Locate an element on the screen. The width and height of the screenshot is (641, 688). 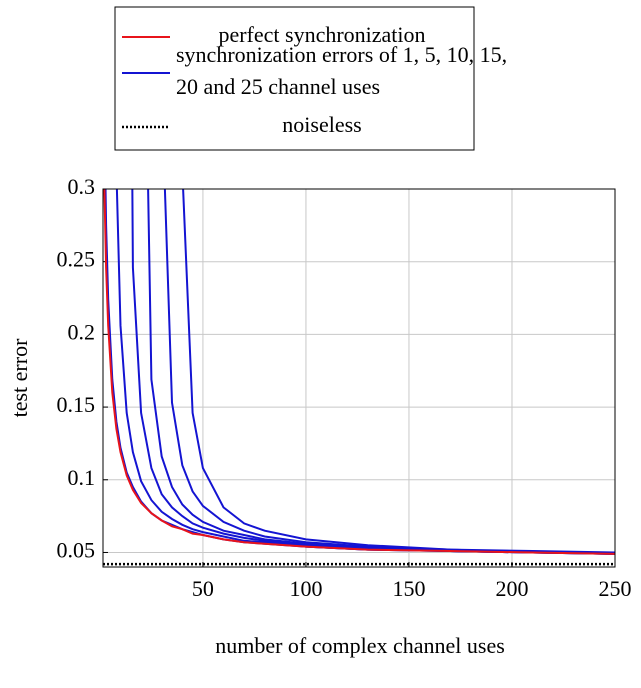
x-tick-label: 100 is located at coordinates (305, 588).